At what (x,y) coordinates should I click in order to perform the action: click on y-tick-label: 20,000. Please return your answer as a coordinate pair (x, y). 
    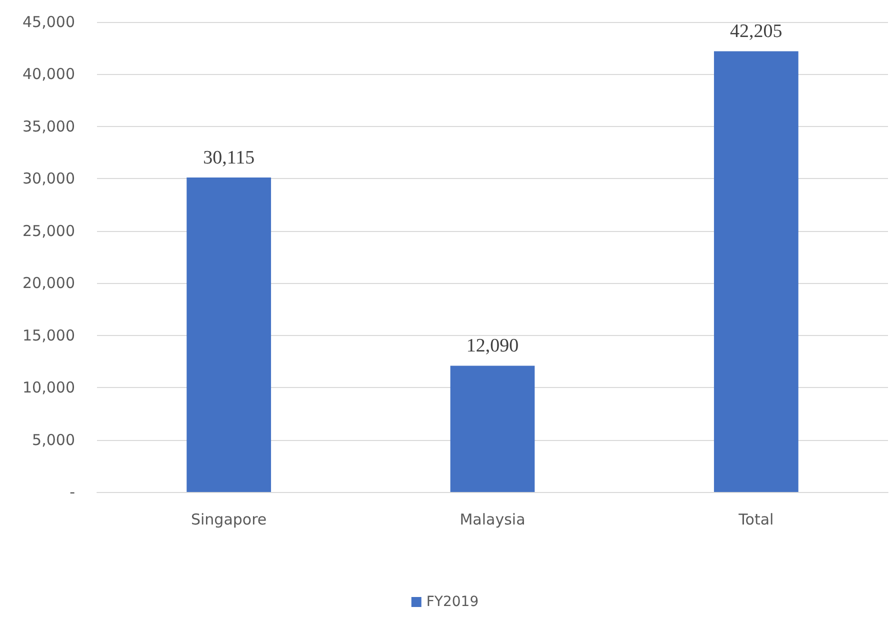
    Looking at the image, I should click on (48, 283).